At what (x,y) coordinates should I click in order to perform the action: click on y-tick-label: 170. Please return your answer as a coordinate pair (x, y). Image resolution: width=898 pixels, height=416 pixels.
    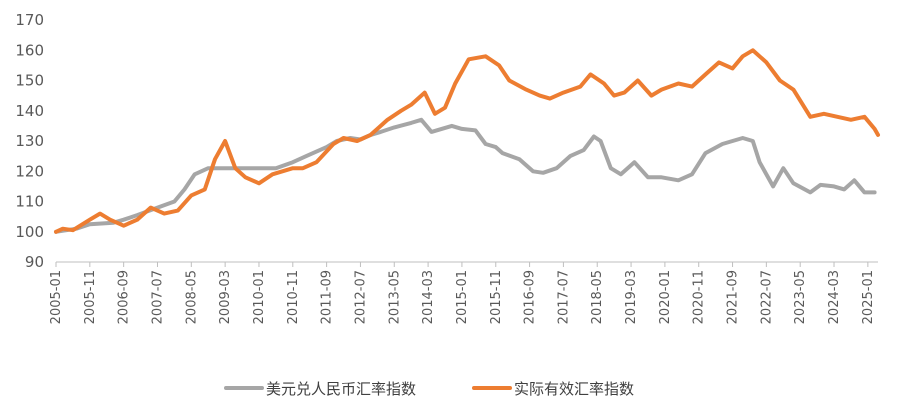
    Looking at the image, I should click on (29, 20).